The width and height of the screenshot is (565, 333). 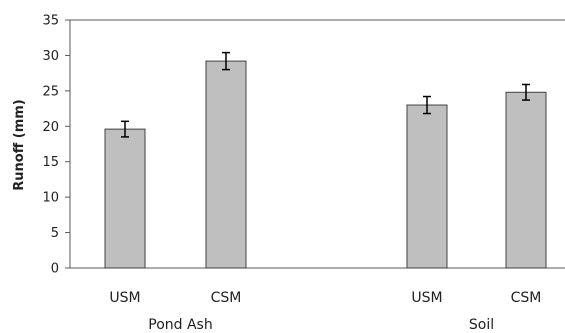 What do you see at coordinates (50, 198) in the screenshot?
I see `y-tick-label: 10` at bounding box center [50, 198].